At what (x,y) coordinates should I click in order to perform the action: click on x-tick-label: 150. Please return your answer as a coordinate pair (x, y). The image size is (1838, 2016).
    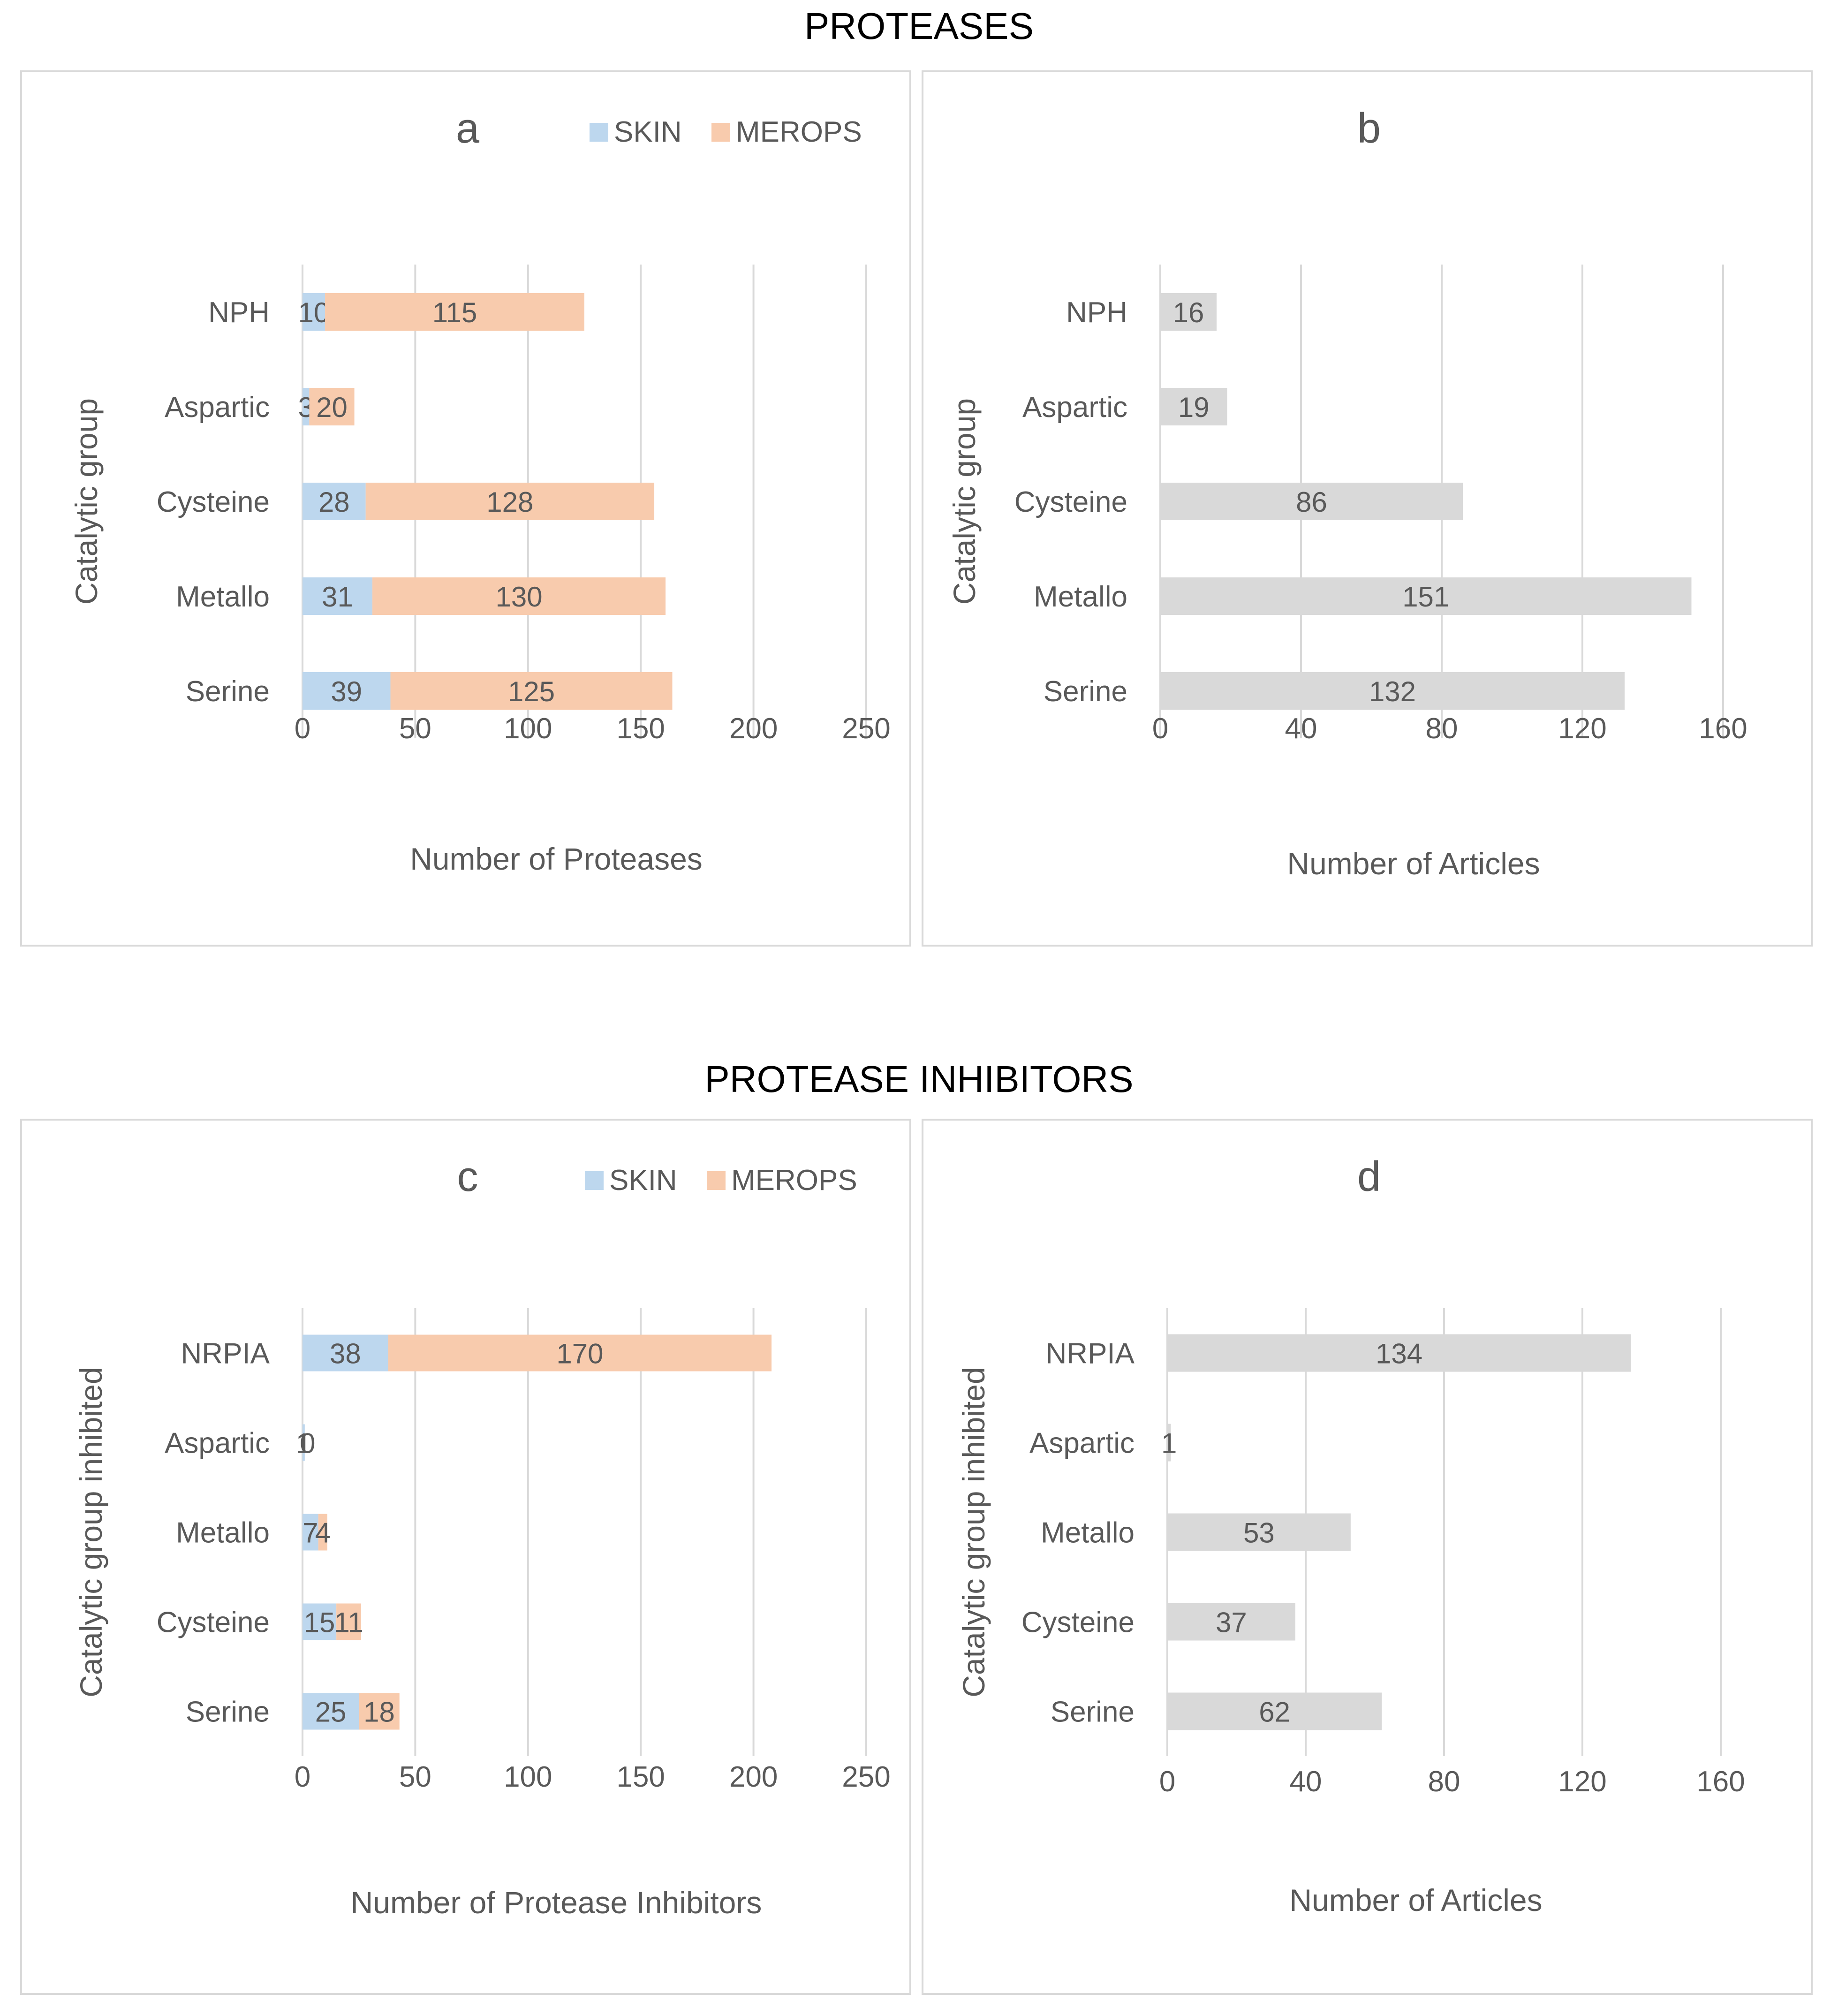
    Looking at the image, I should click on (640, 1777).